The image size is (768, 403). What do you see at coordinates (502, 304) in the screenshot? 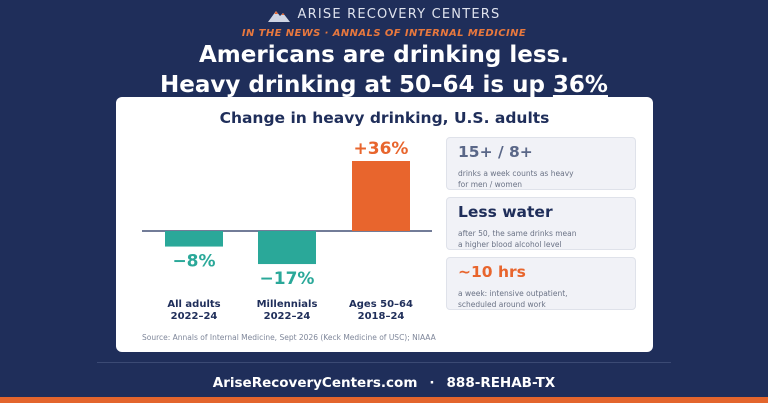
I see `info-card-text-line-2: scheduled around work` at bounding box center [502, 304].